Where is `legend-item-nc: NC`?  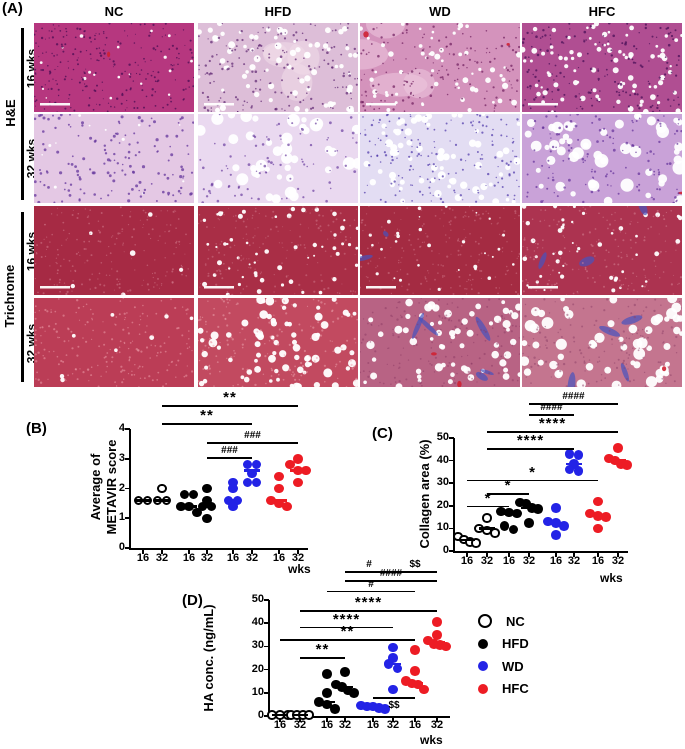 legend-item-nc: NC is located at coordinates (503, 621).